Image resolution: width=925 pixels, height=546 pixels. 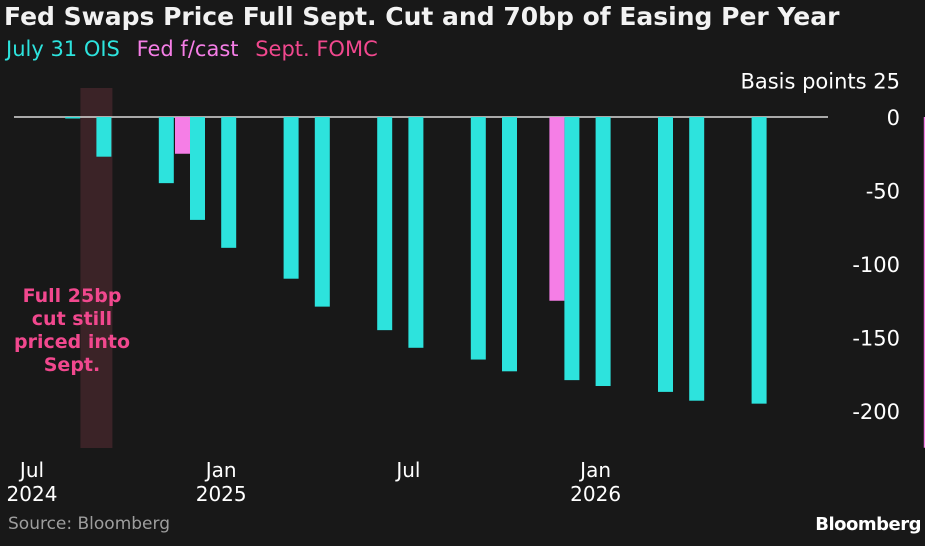 What do you see at coordinates (72, 342) in the screenshot?
I see `annotation-line: priced into` at bounding box center [72, 342].